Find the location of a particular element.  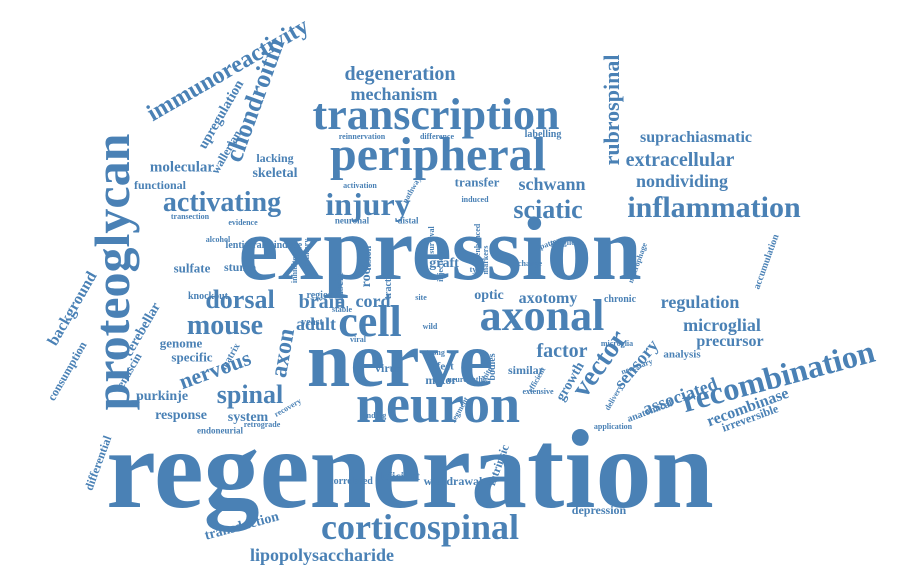

word-specific: specific is located at coordinates (192, 357).